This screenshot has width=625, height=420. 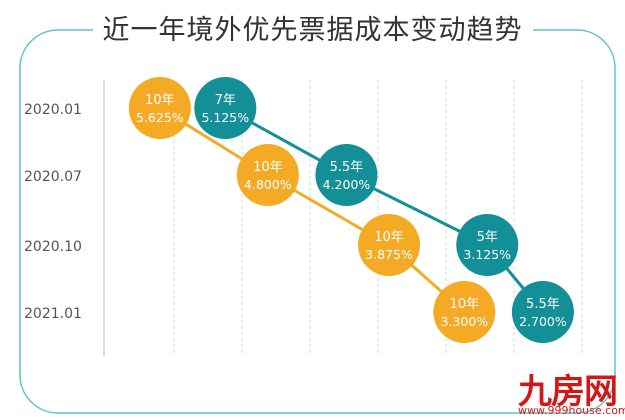 What do you see at coordinates (543, 321) in the screenshot?
I see `data-label-rate: 2.700%` at bounding box center [543, 321].